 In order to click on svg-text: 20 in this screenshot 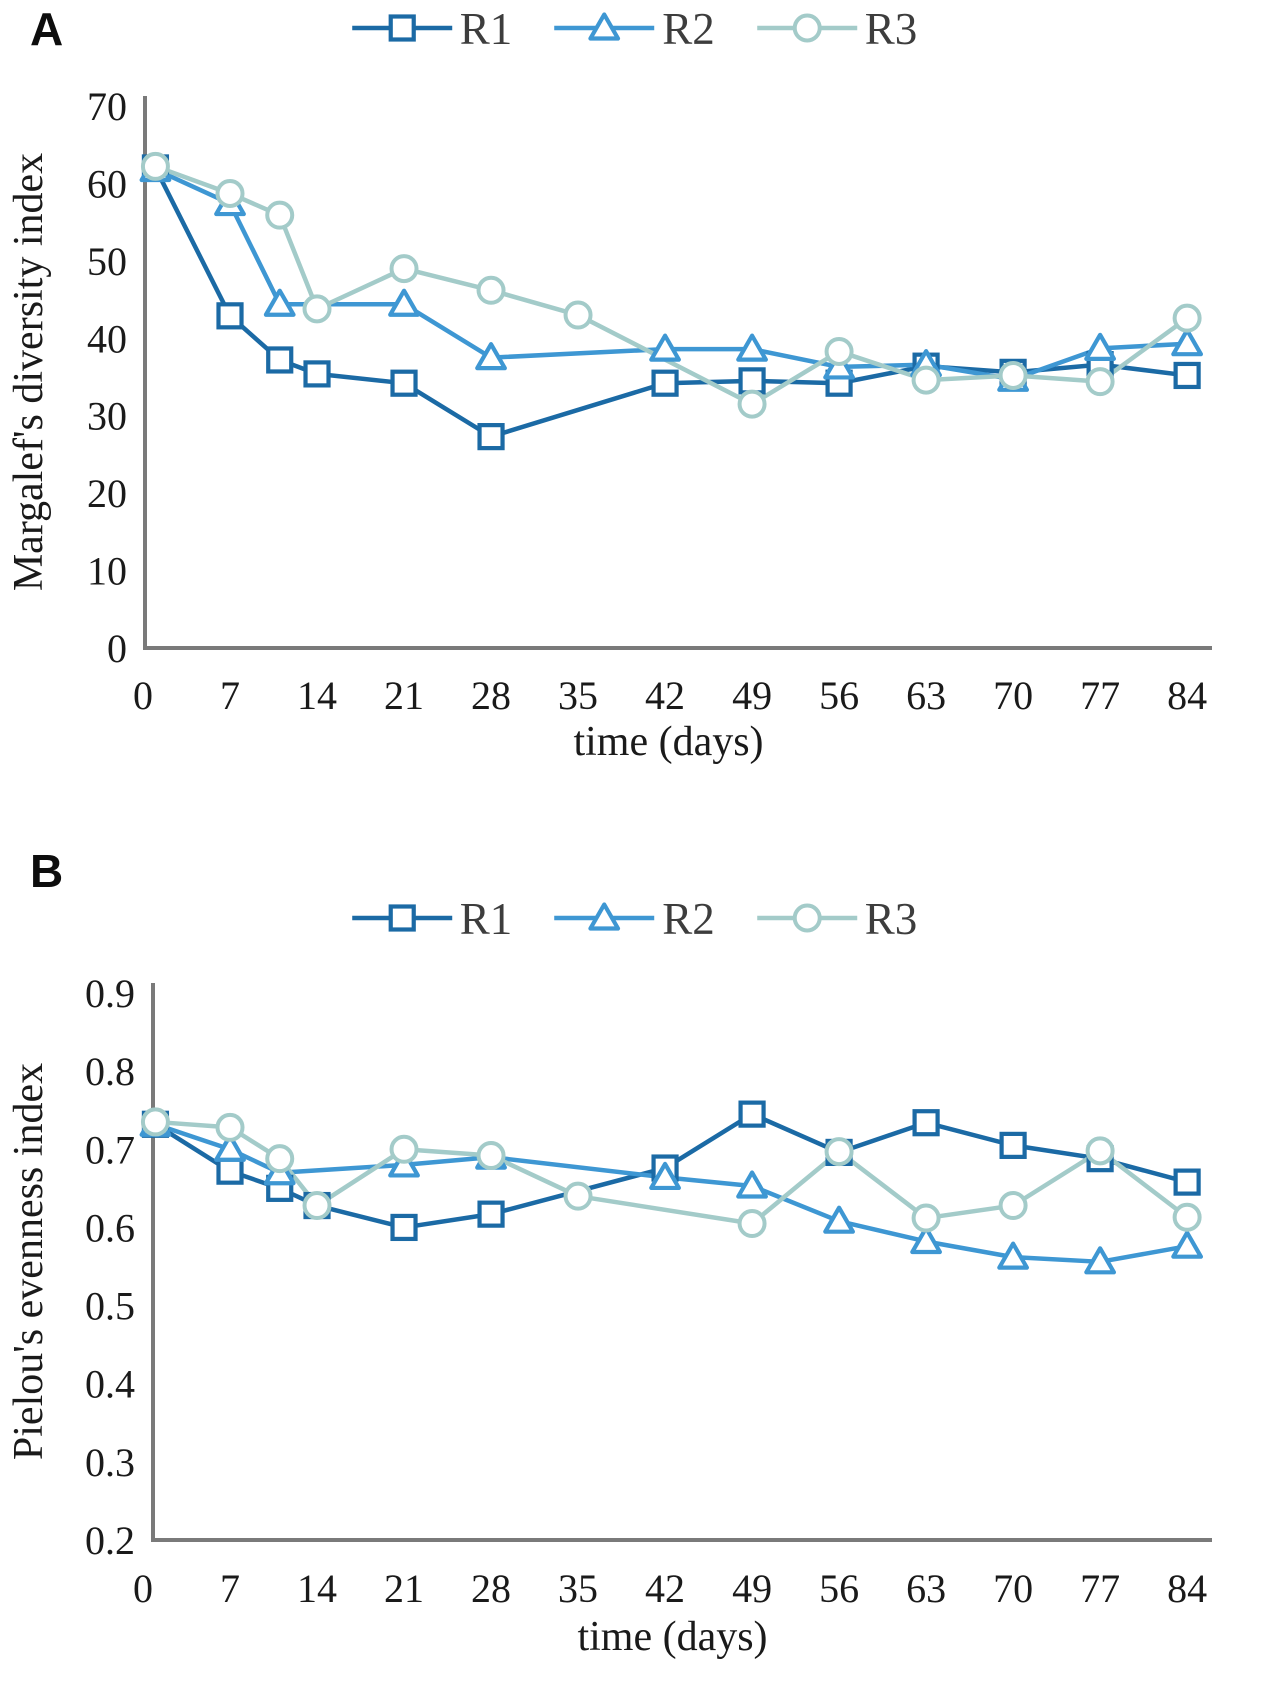, I will do `click(107, 493)`.